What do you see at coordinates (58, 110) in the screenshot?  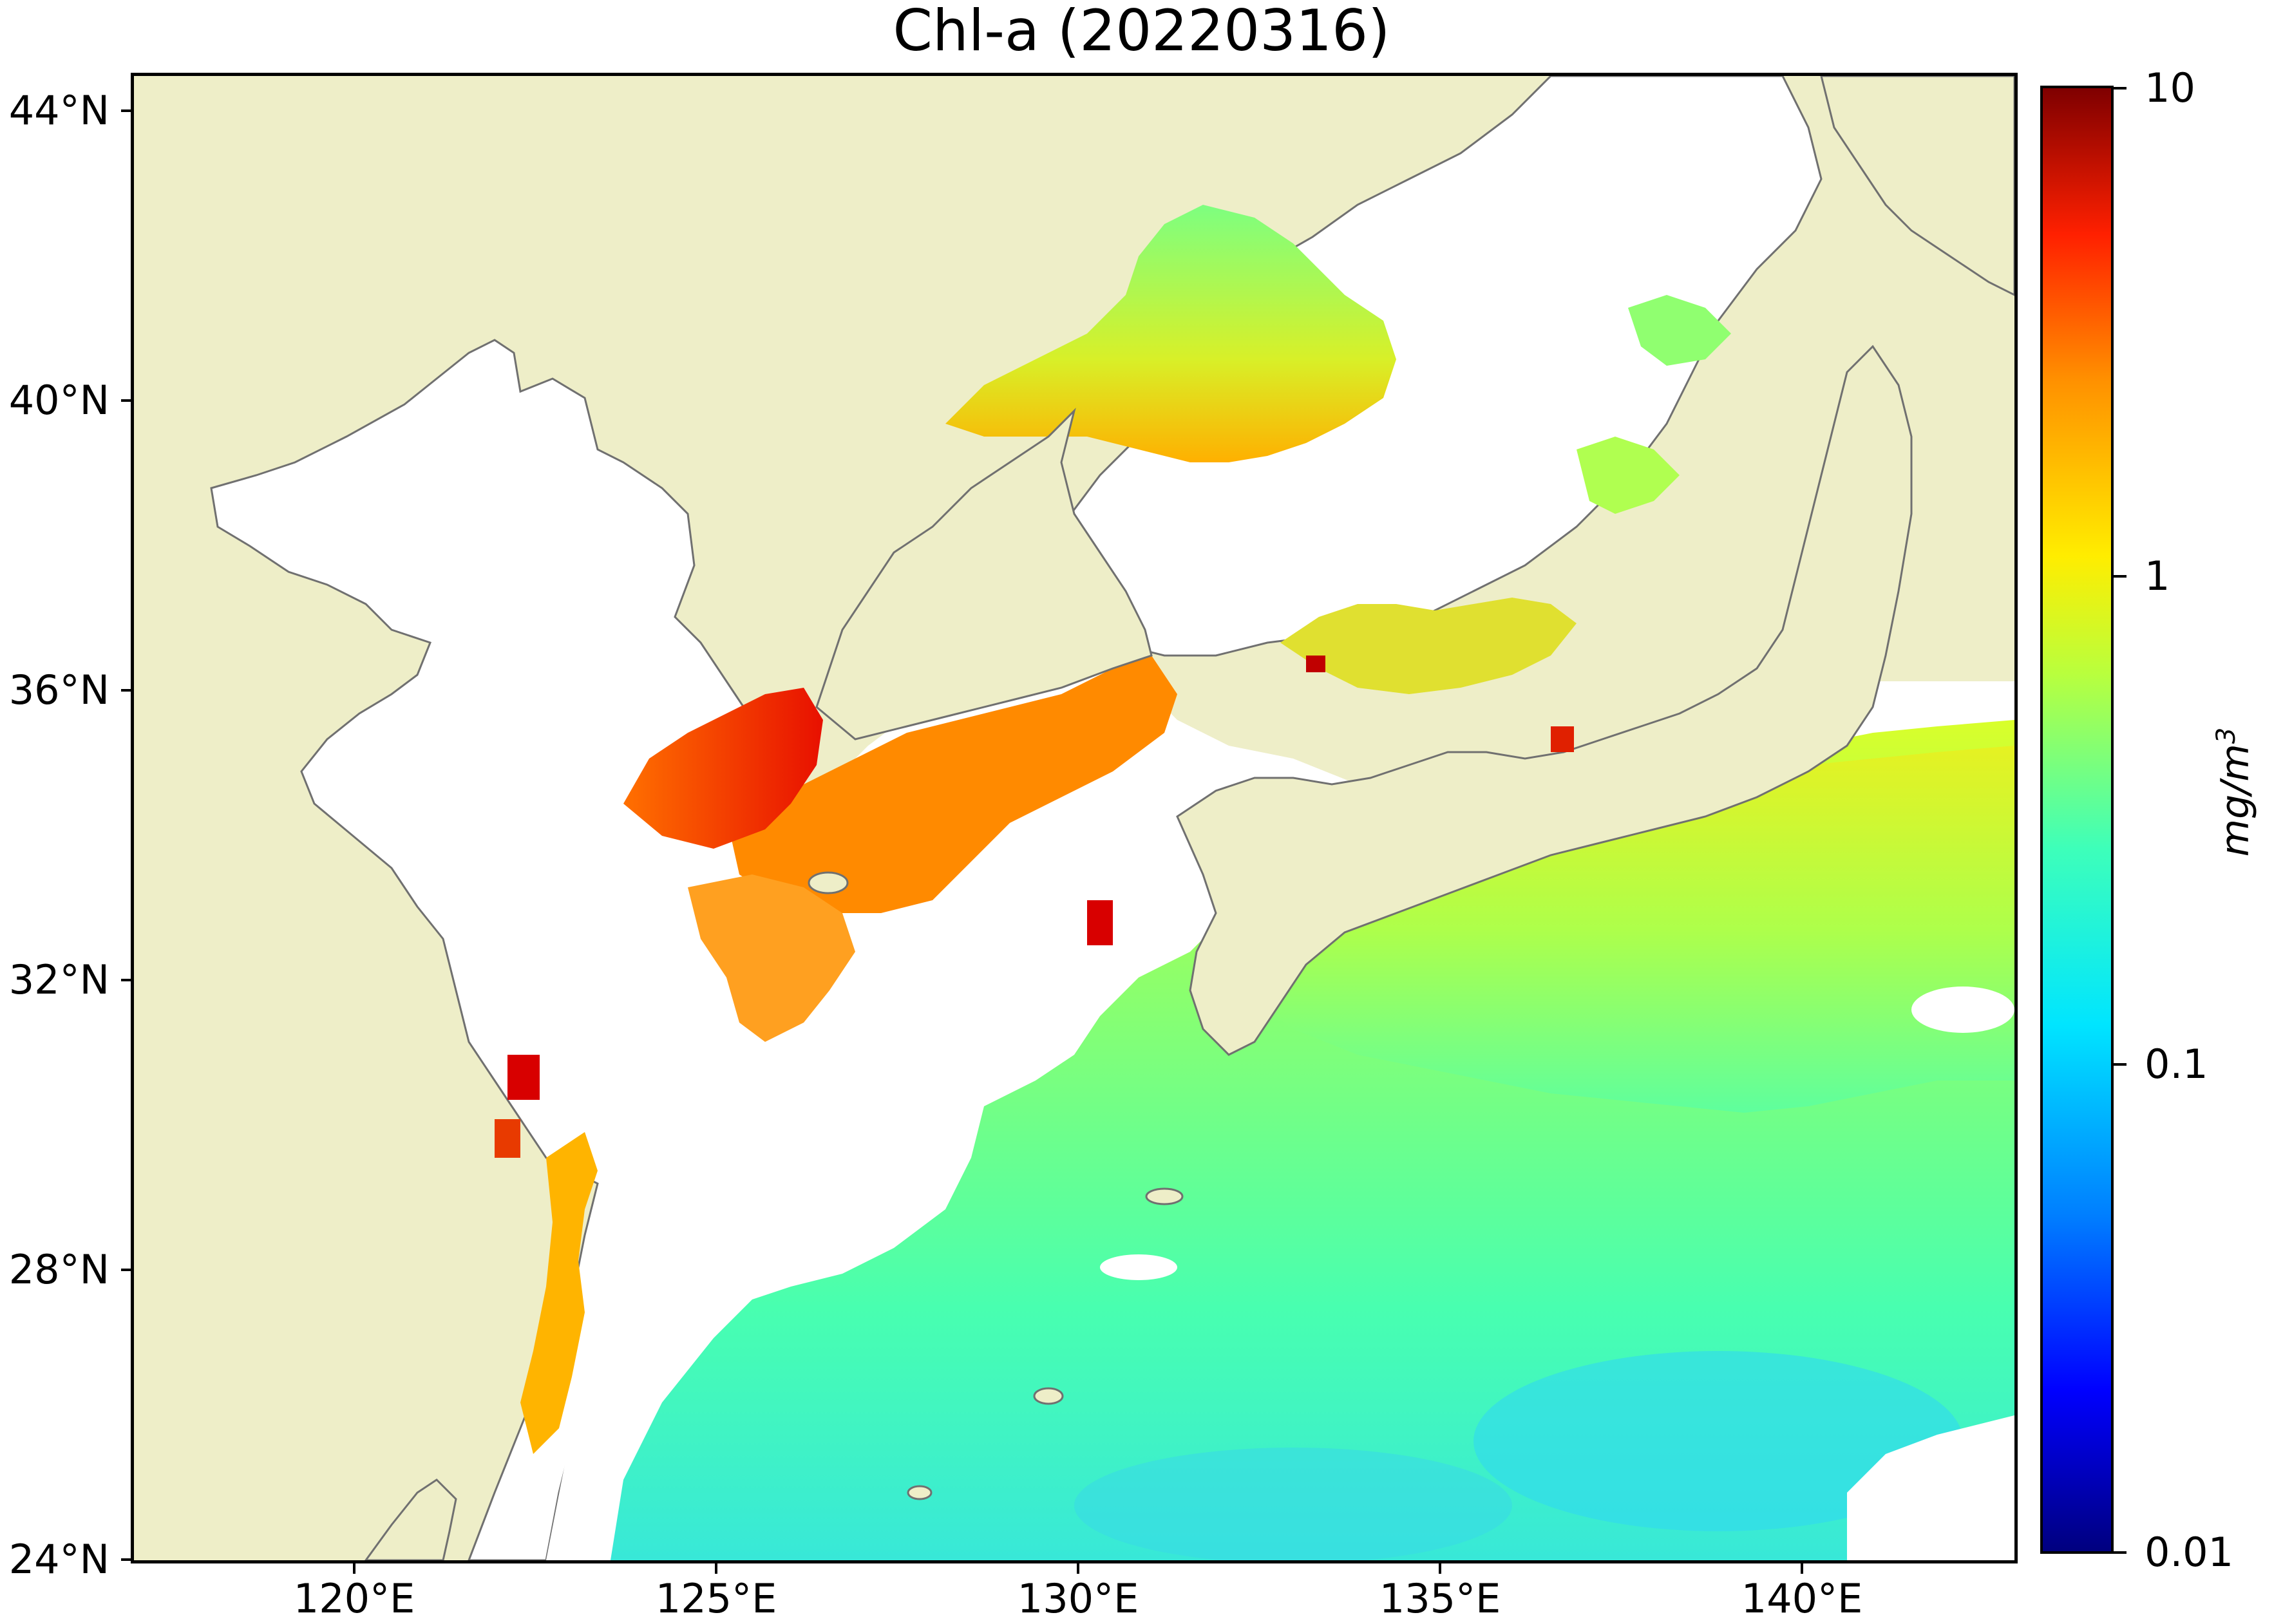 I see `lat-label: 44°N` at bounding box center [58, 110].